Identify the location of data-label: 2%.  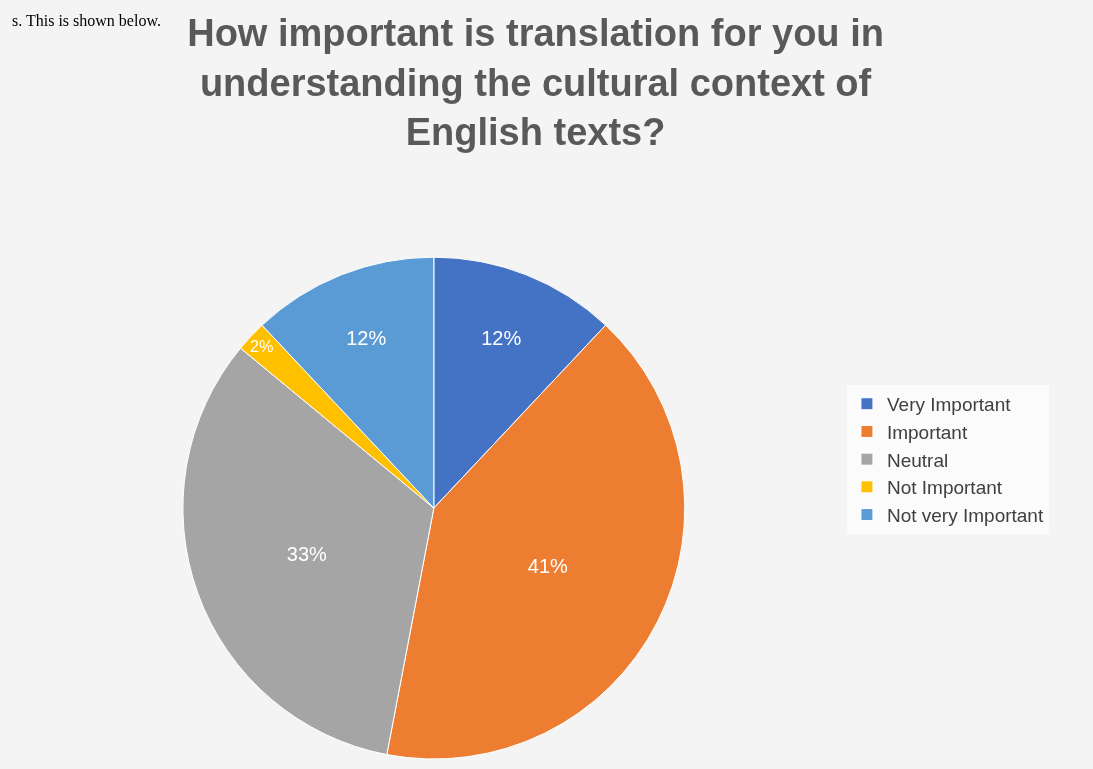
(261, 346).